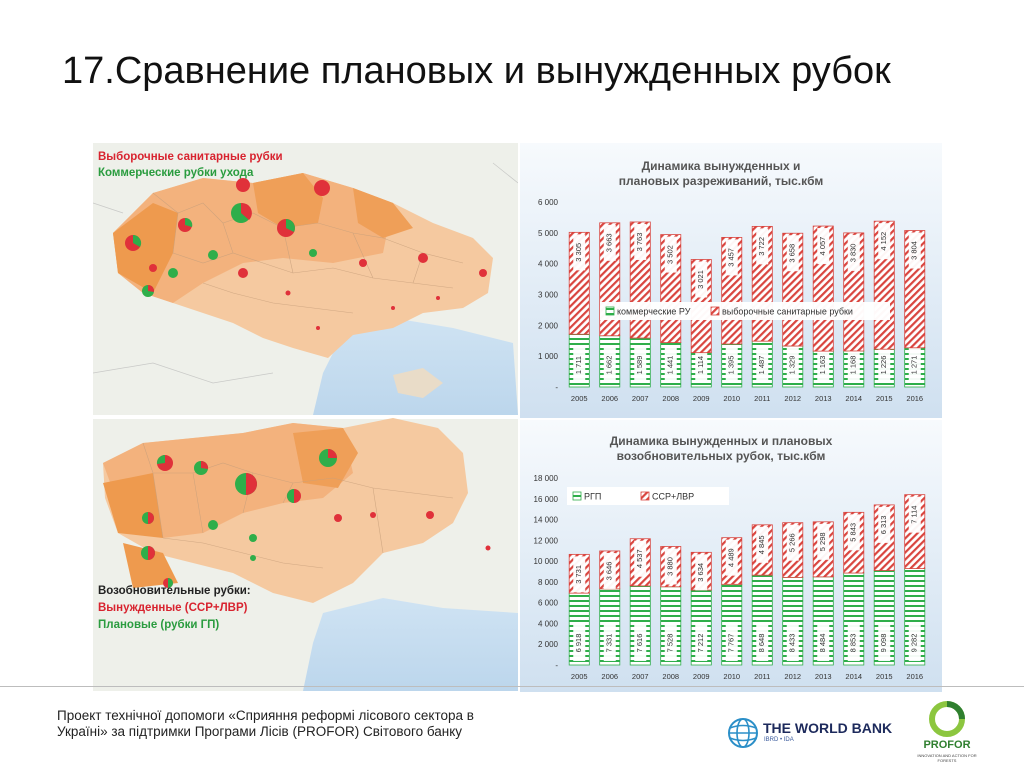  Describe the element at coordinates (548, 295) in the screenshot. I see `y-tick-label: 3 000` at that location.